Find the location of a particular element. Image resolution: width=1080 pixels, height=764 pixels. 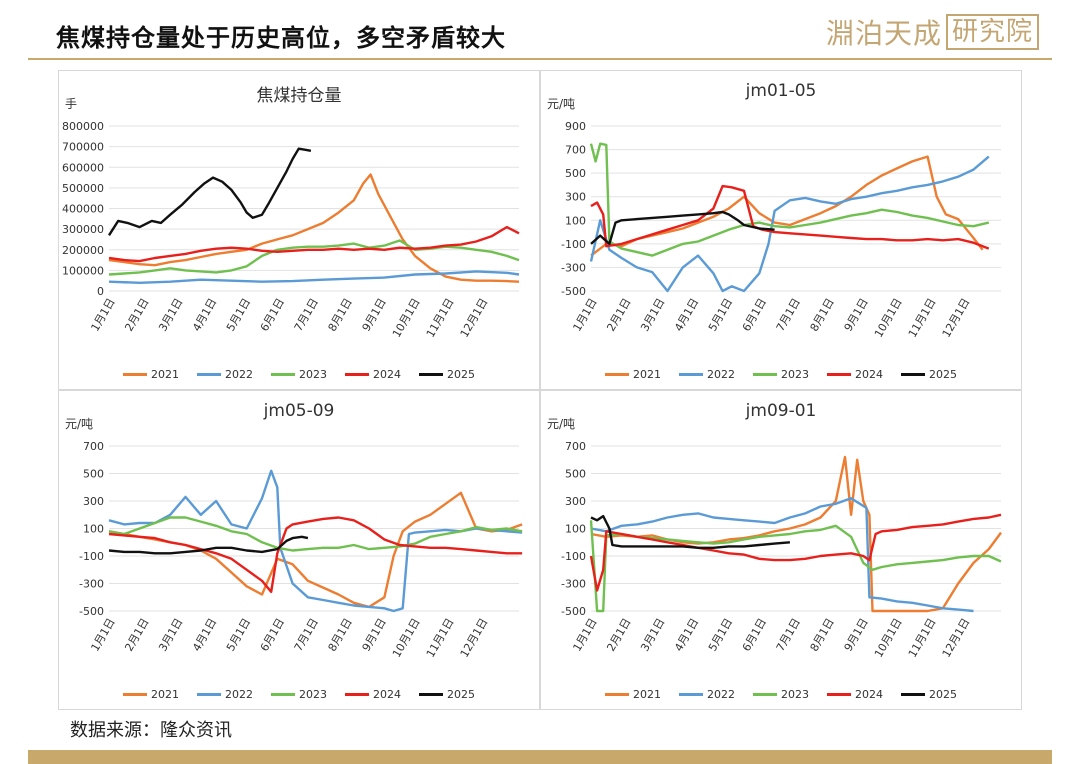

y-unit-label: 元/吨 is located at coordinates (561, 424).